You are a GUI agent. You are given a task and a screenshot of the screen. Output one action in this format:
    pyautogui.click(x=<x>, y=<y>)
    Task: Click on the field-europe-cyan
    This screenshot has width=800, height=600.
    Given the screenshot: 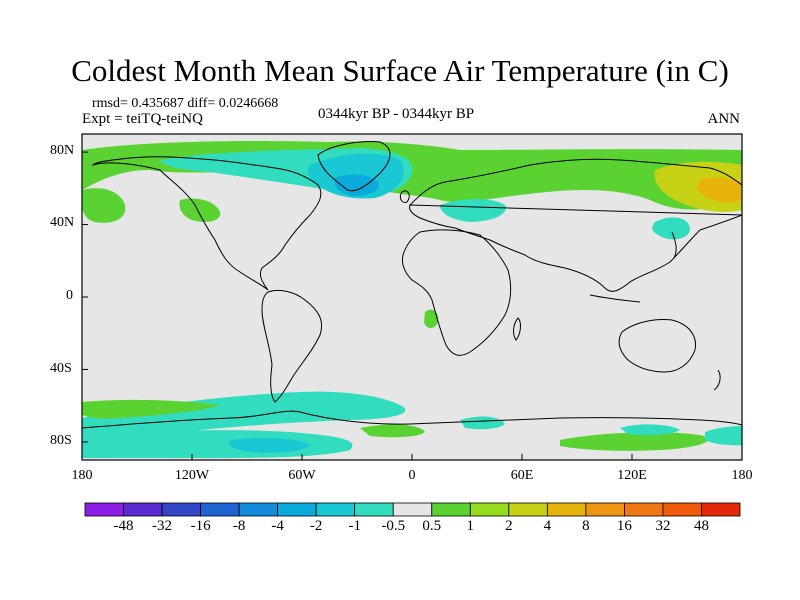 What is the action you would take?
    pyautogui.click(x=473, y=210)
    